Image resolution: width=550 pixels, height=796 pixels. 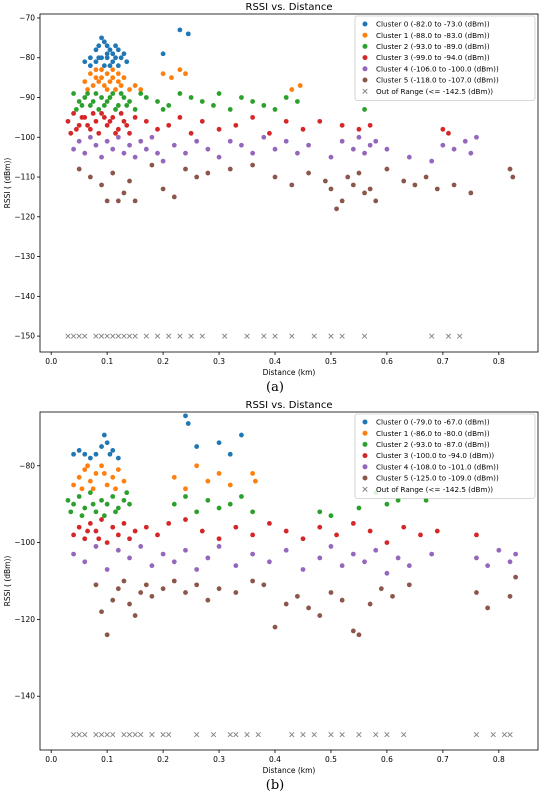 I want to click on legend-entry-2: Cluster 2 (-93.0 to -89.0 (dBm)), so click(x=433, y=46).